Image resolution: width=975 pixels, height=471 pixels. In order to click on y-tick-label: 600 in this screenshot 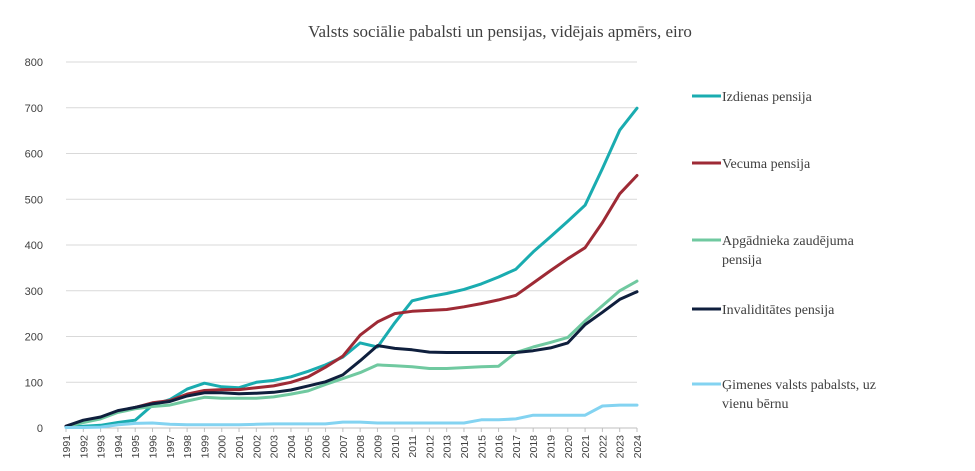, I will do `click(34, 155)`.